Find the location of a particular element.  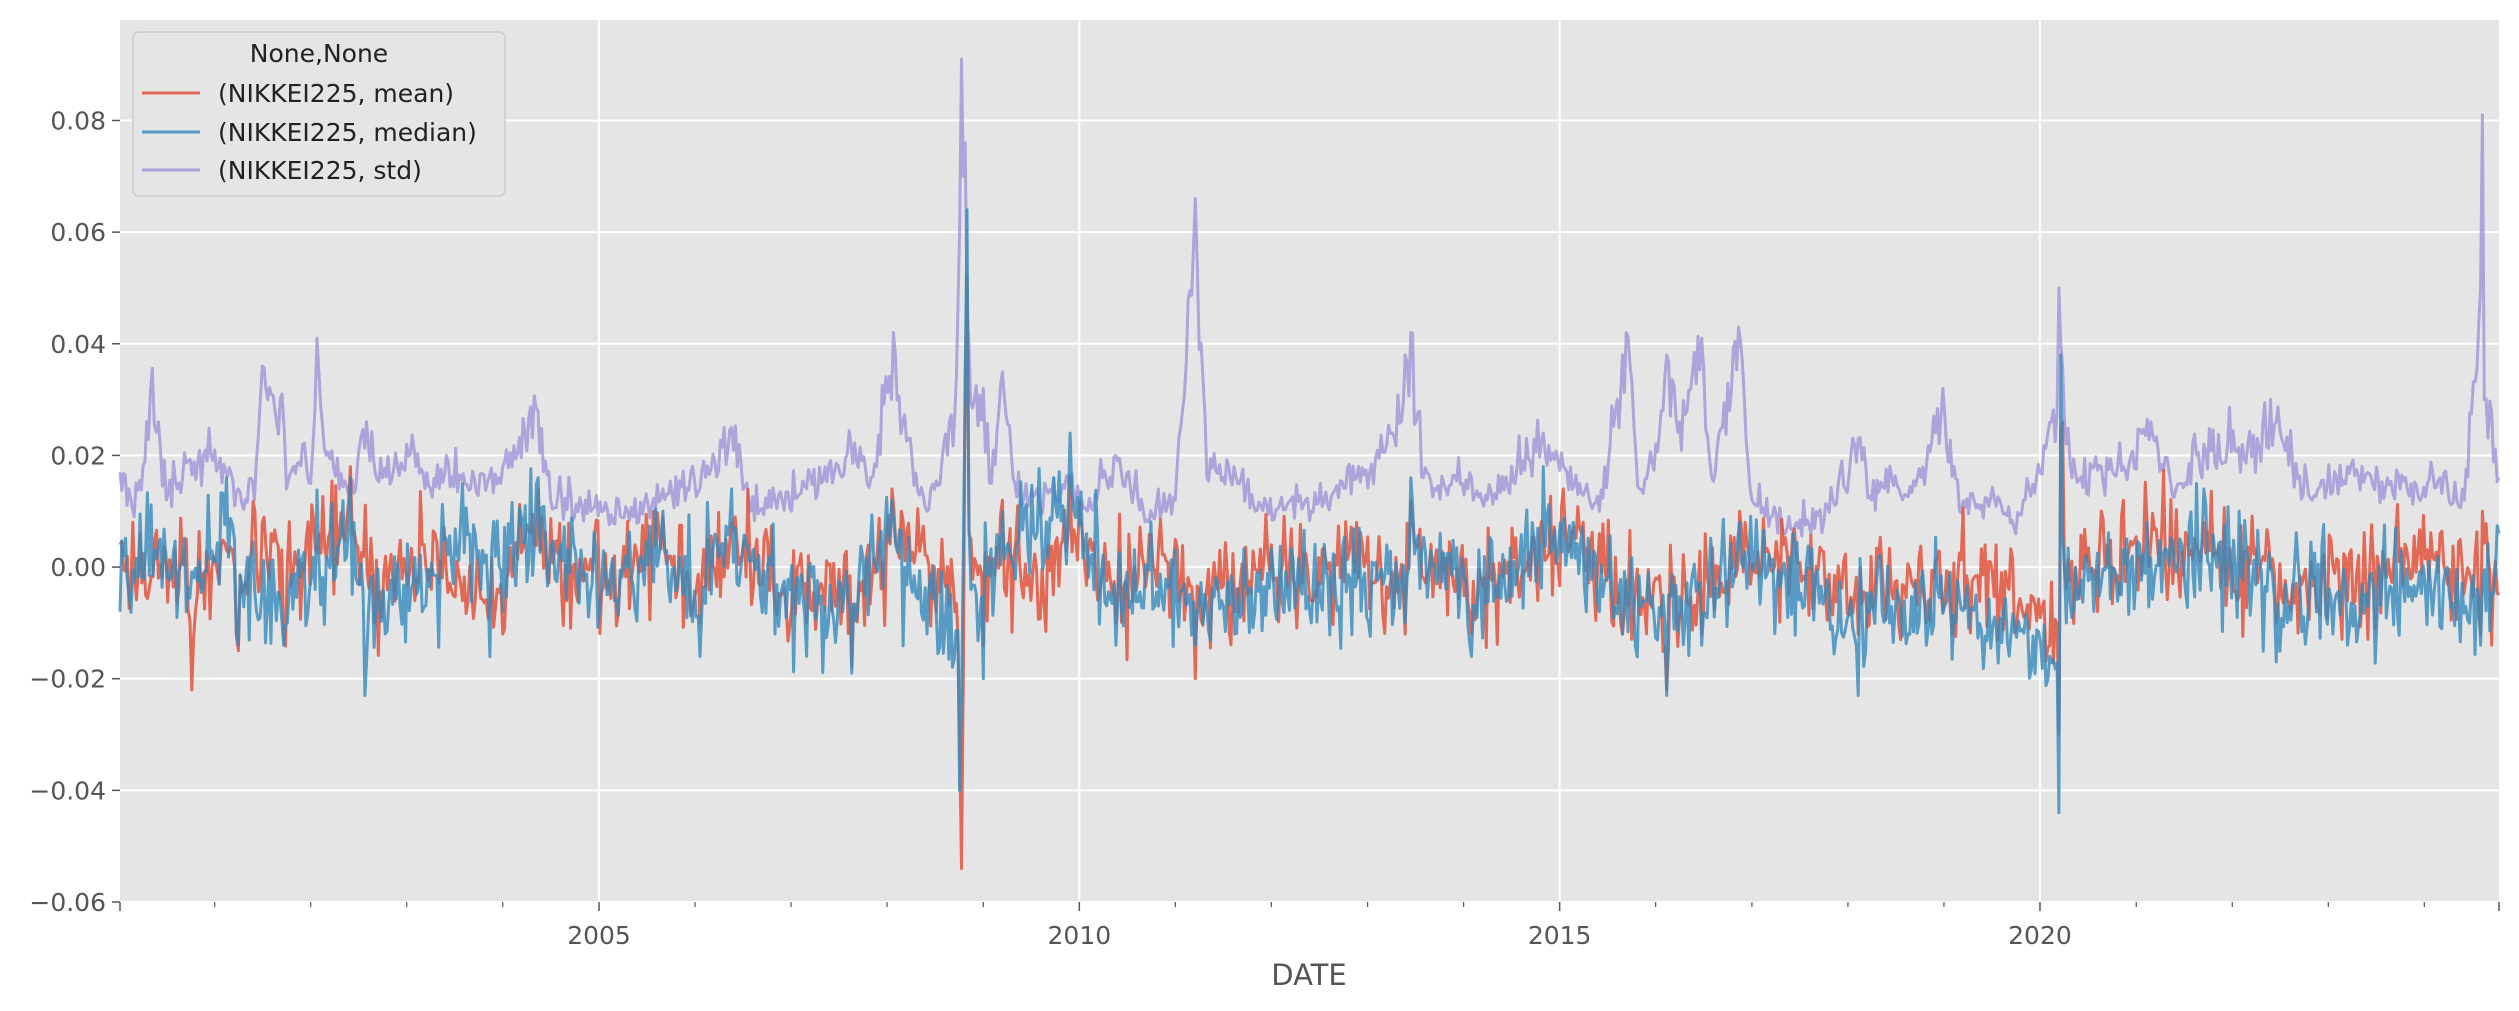

legend-title: None,None is located at coordinates (319, 53).